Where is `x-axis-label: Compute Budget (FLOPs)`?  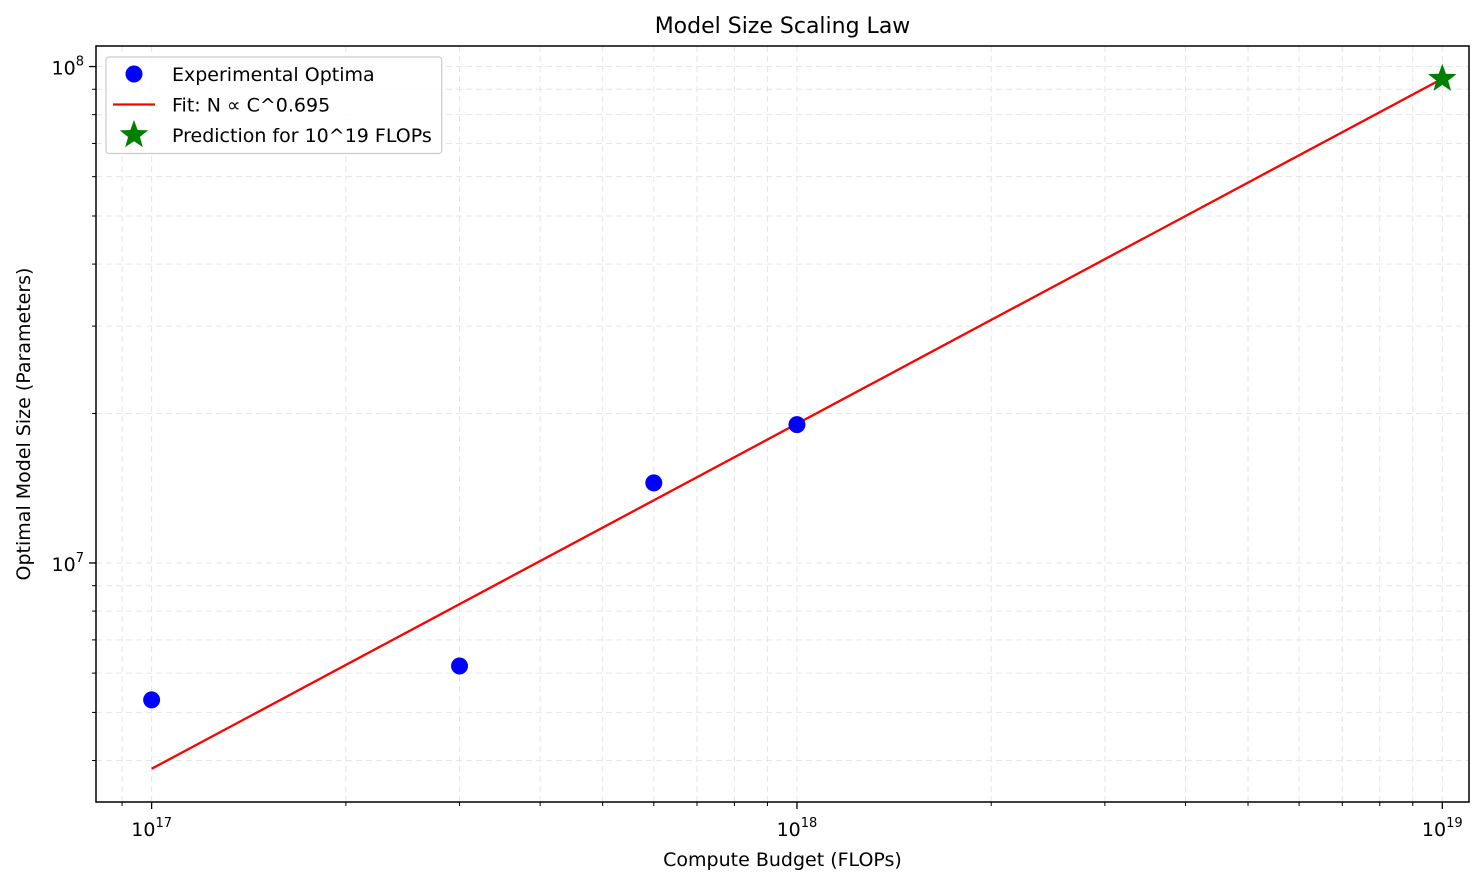 x-axis-label: Compute Budget (FLOPs) is located at coordinates (782, 860).